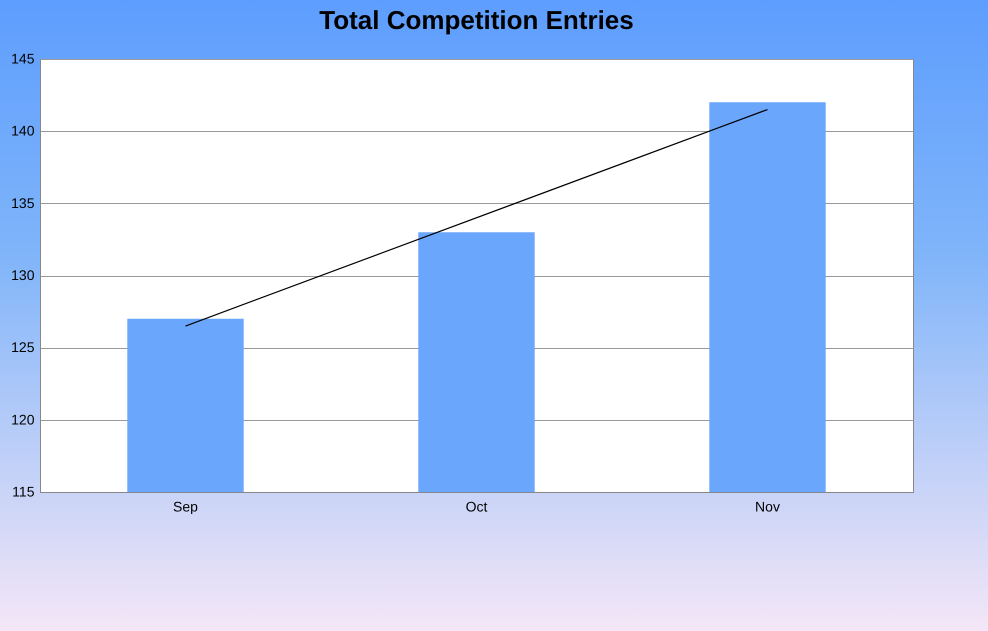 The width and height of the screenshot is (988, 631). I want to click on y-tick-label: 120, so click(23, 419).